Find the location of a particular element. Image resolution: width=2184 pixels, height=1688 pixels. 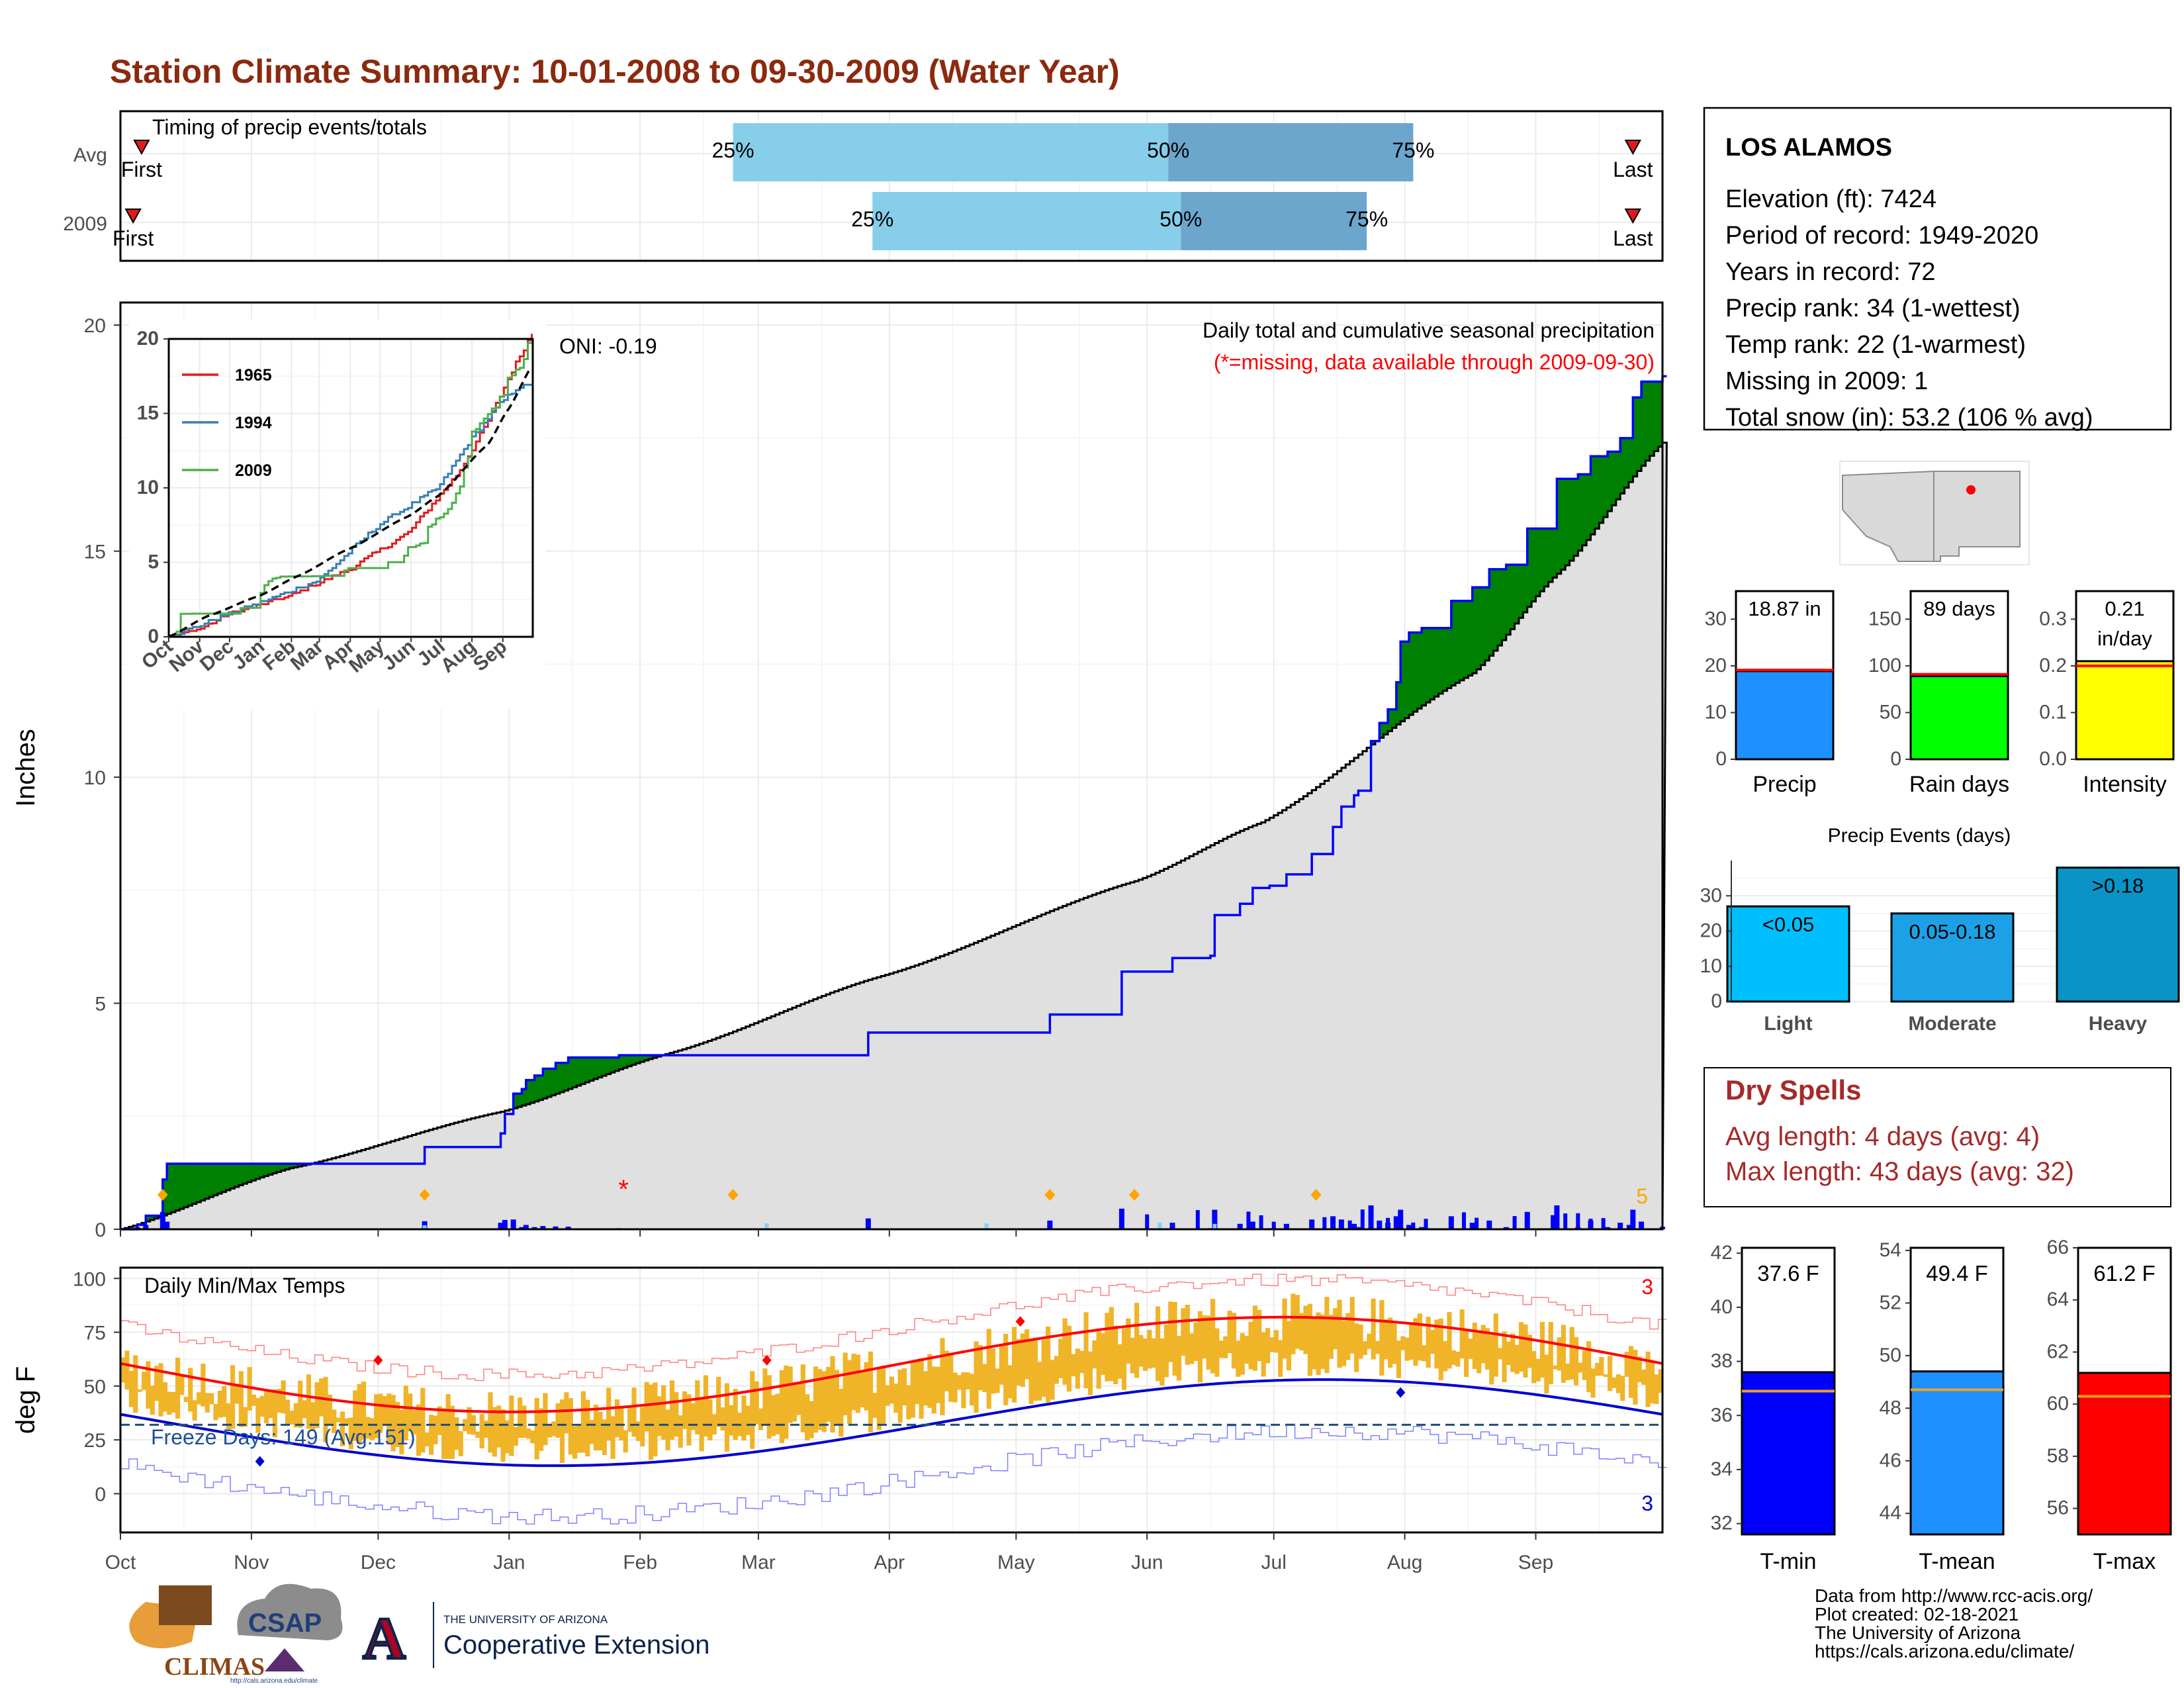

precip-y-tick-label: 20 is located at coordinates (95, 326).